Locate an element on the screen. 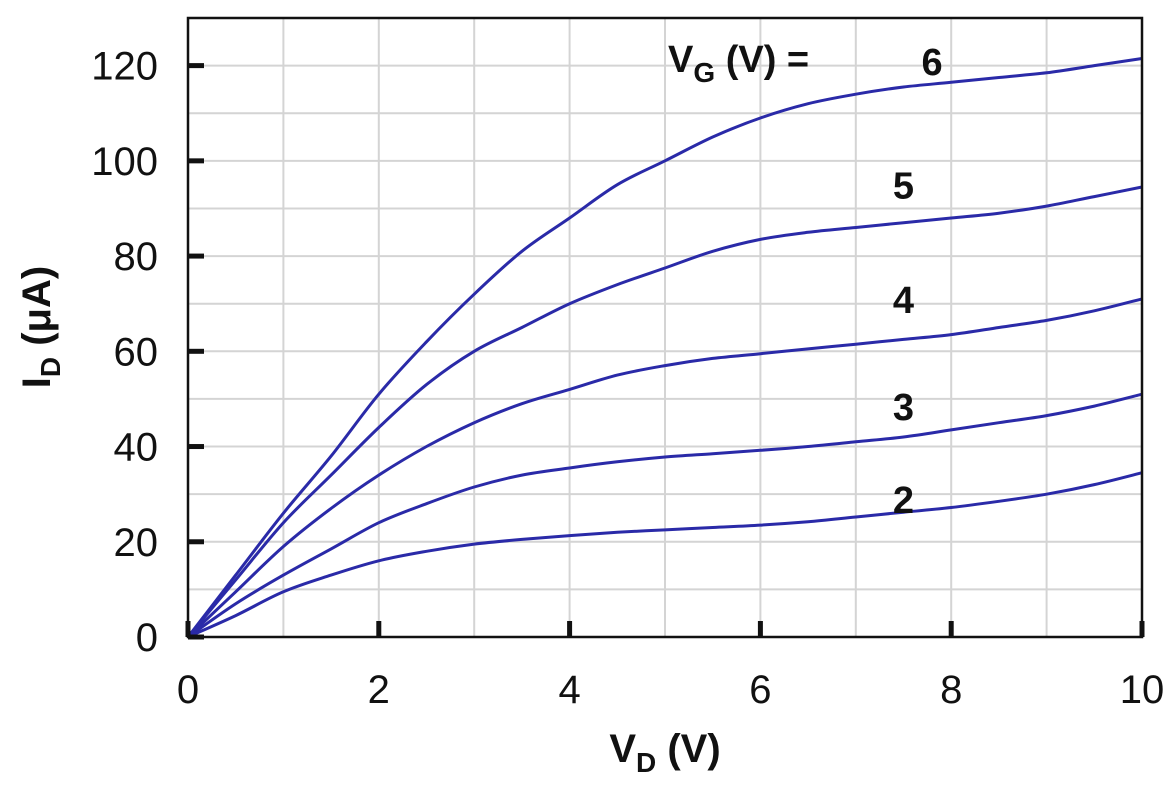  y-tick-label: 0 is located at coordinates (147, 638).